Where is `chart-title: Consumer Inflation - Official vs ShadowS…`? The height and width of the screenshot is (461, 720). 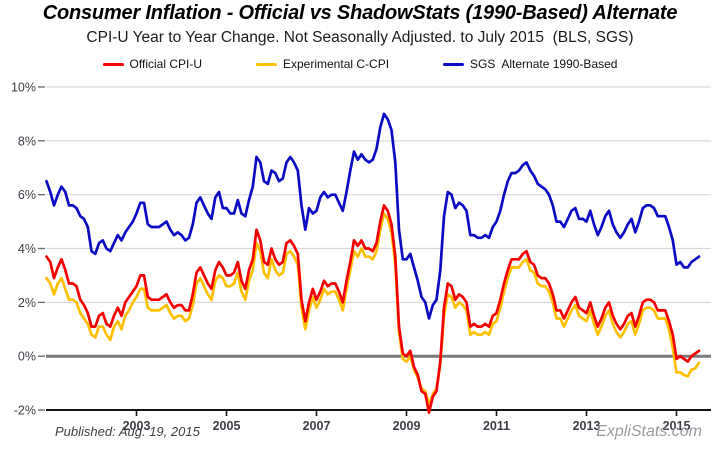
chart-title: Consumer Inflation - Official vs ShadowS… is located at coordinates (360, 13).